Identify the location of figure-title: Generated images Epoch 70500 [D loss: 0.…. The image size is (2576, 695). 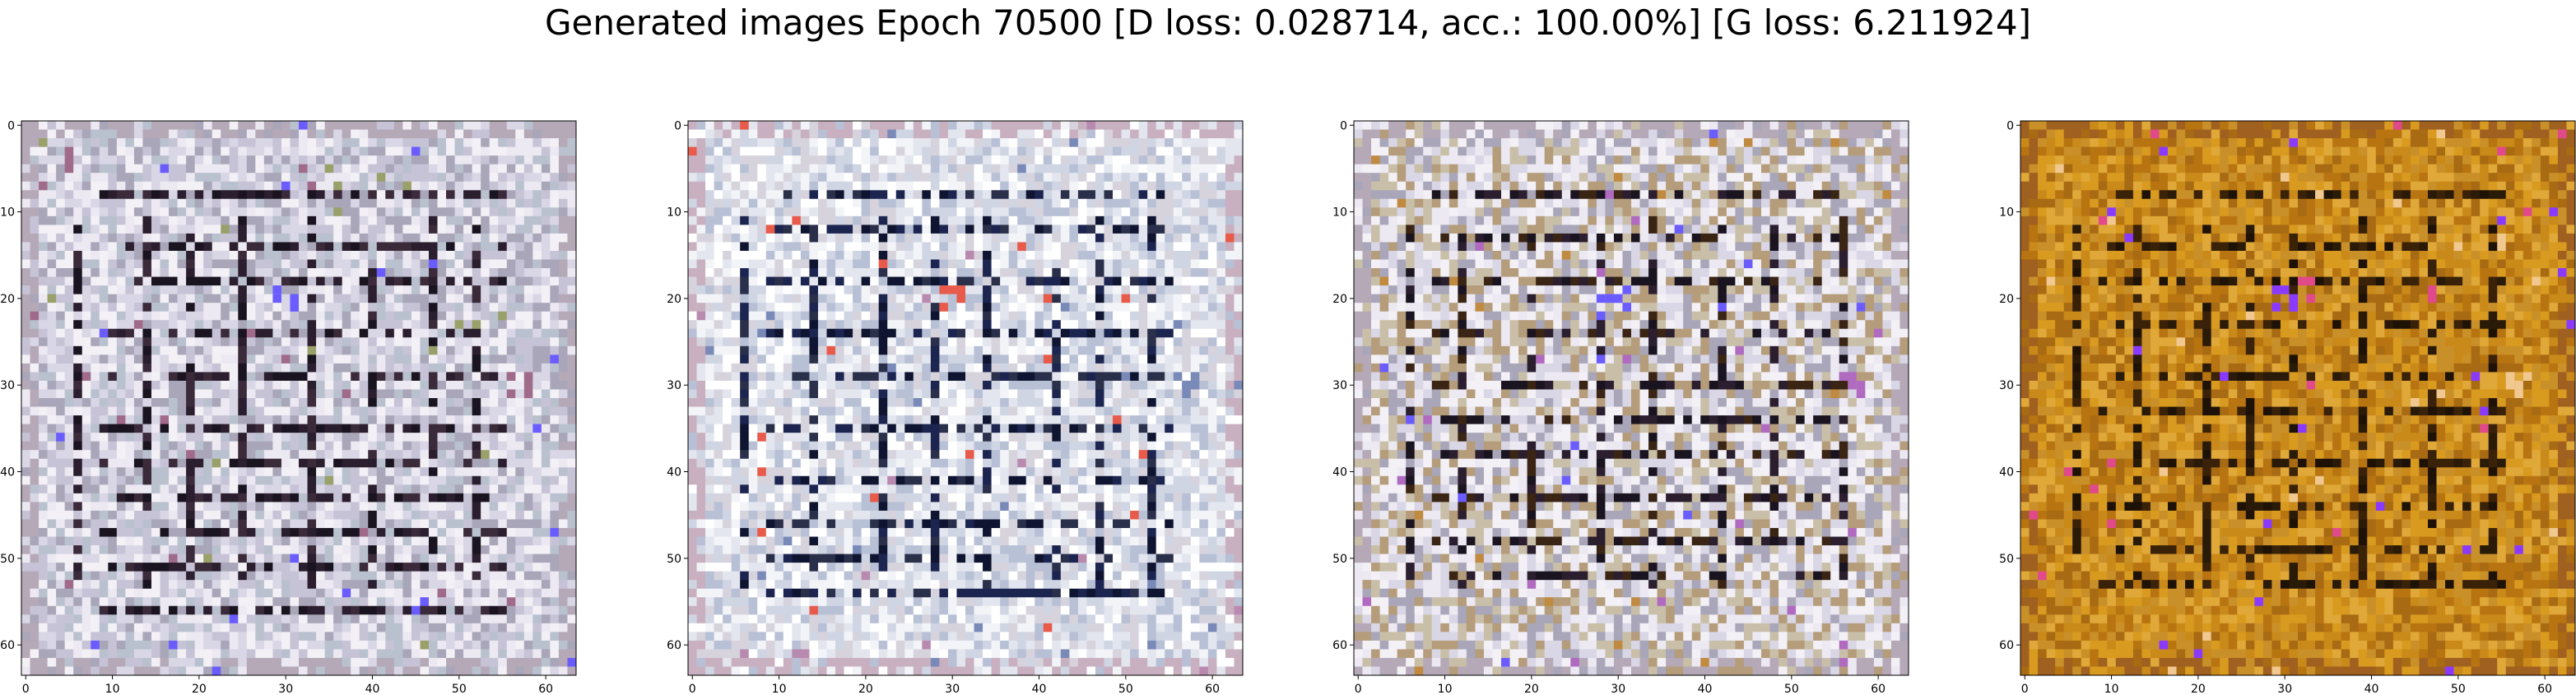
(1288, 22).